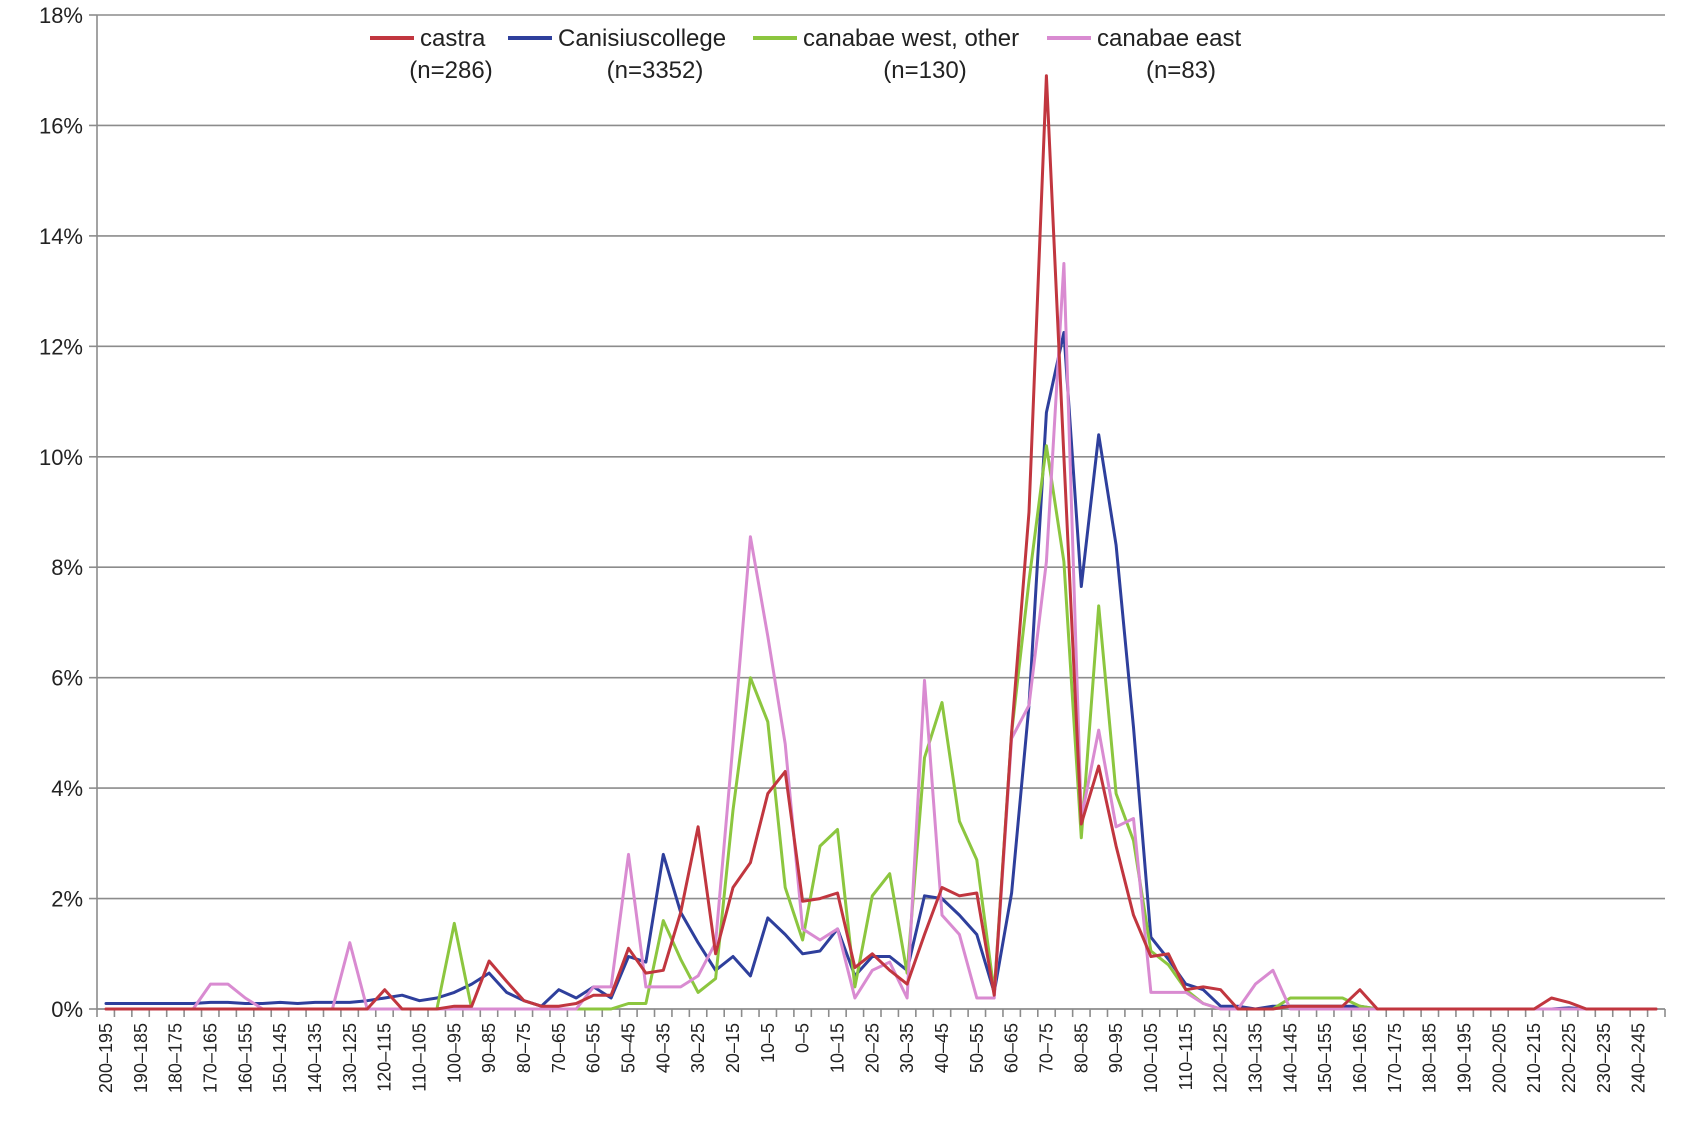 The image size is (1683, 1142). What do you see at coordinates (942, 1048) in the screenshot?
I see `x-tick-label: 40–45` at bounding box center [942, 1048].